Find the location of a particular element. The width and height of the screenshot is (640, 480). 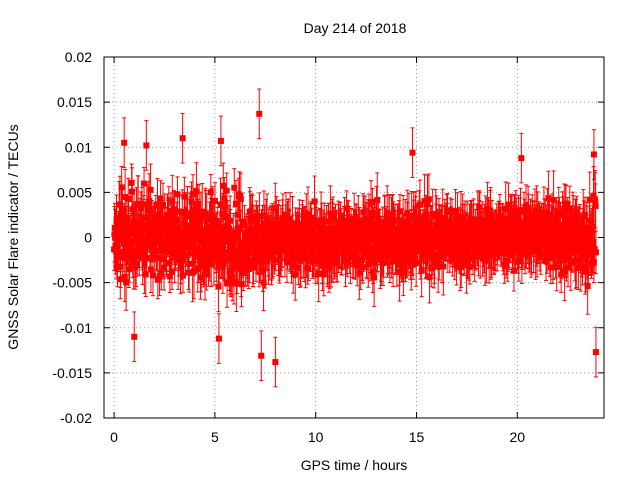

y-tick-label: 0.005 is located at coordinates (74, 192).